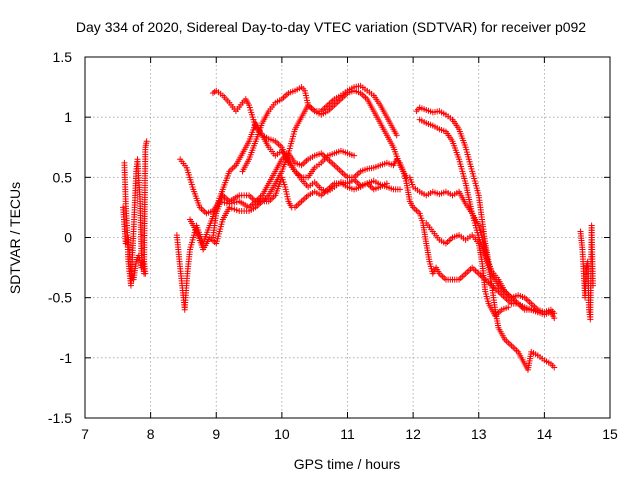  What do you see at coordinates (413, 434) in the screenshot?
I see `x-tick-label: 12` at bounding box center [413, 434].